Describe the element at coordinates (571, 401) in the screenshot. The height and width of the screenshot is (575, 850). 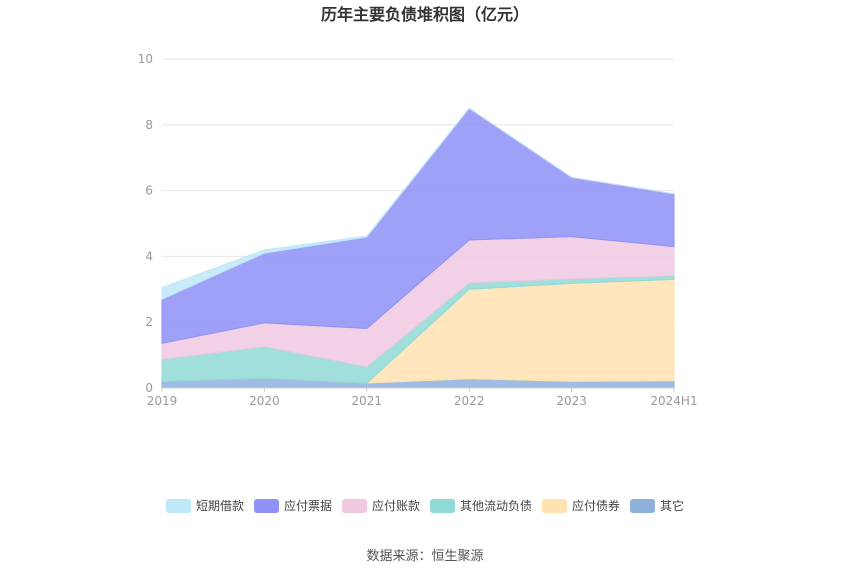
I see `x-tick-label: 2023` at that location.